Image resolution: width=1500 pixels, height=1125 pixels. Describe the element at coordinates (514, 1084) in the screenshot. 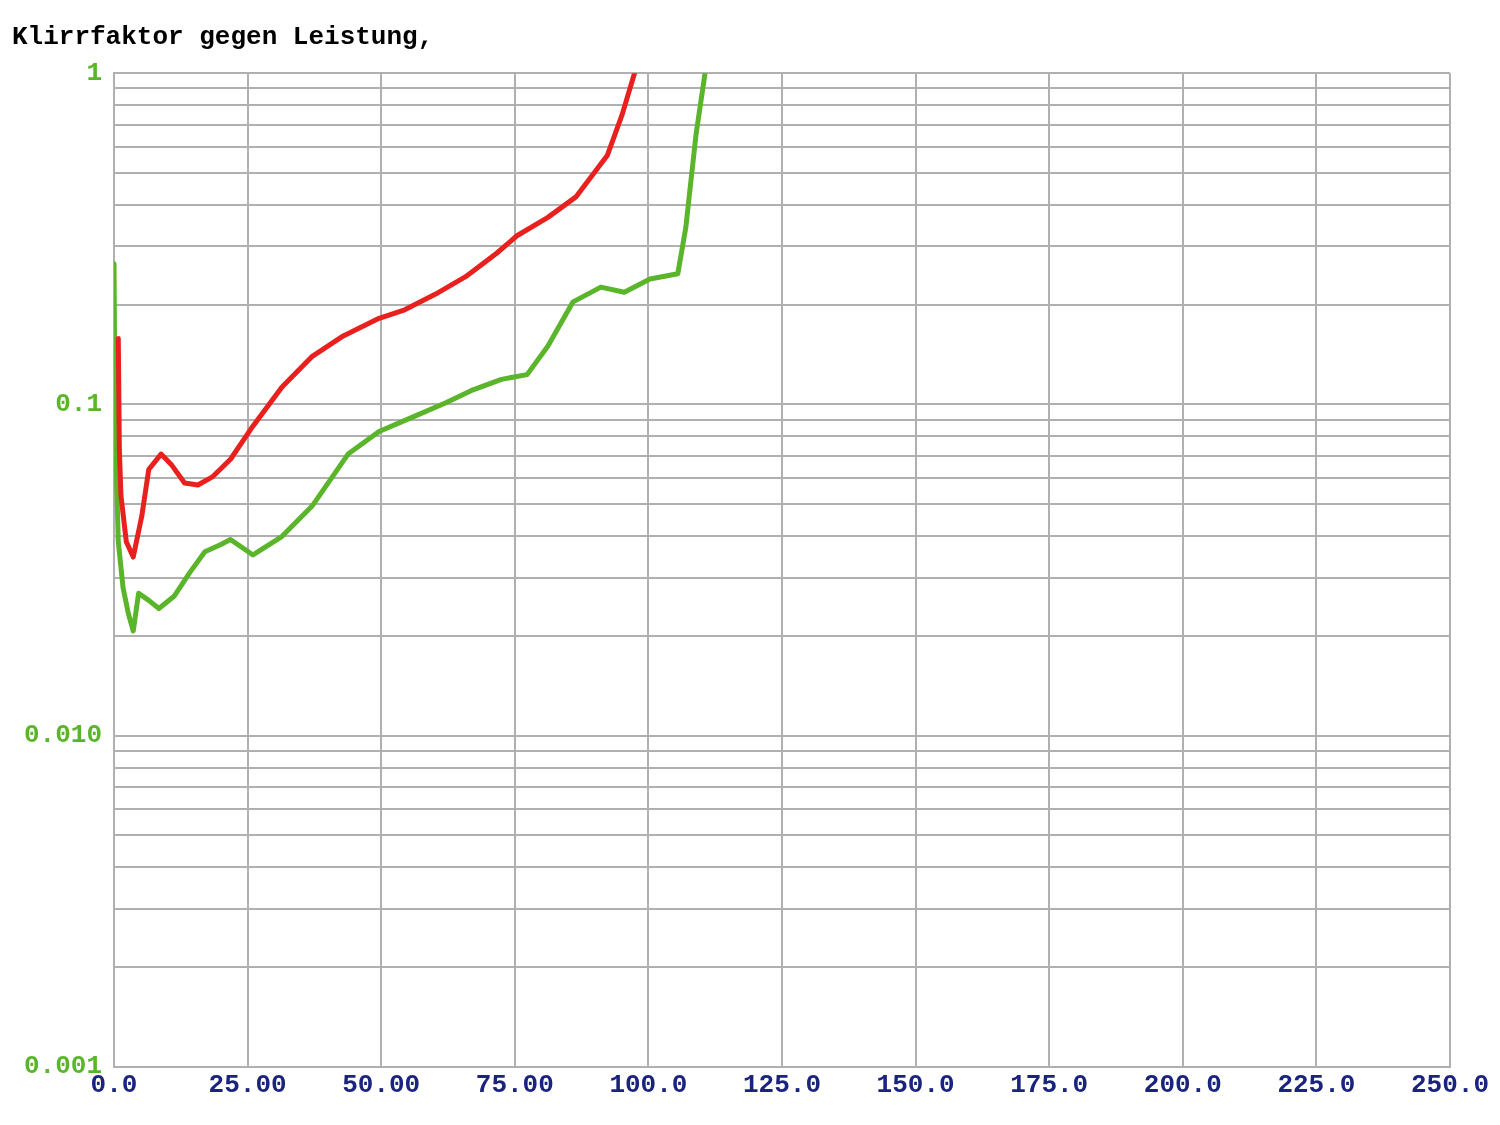

I see `x-tick-label: 75.00` at that location.